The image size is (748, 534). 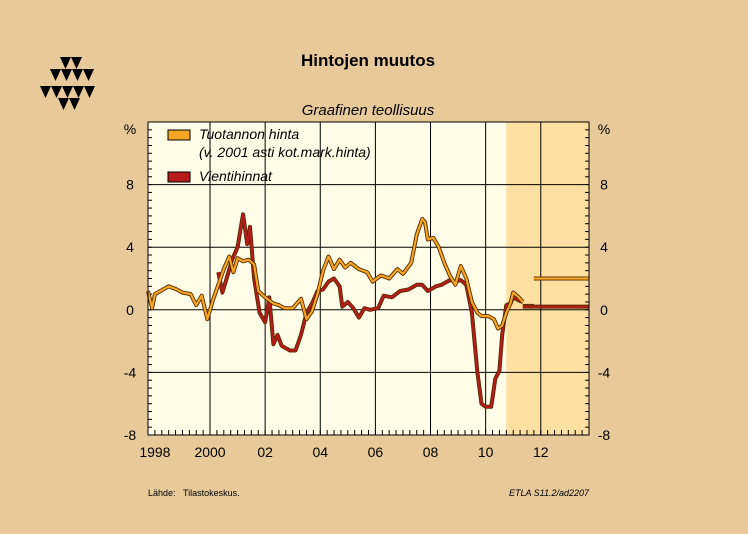 What do you see at coordinates (130, 185) in the screenshot?
I see `y-tick-label-left: 8` at bounding box center [130, 185].